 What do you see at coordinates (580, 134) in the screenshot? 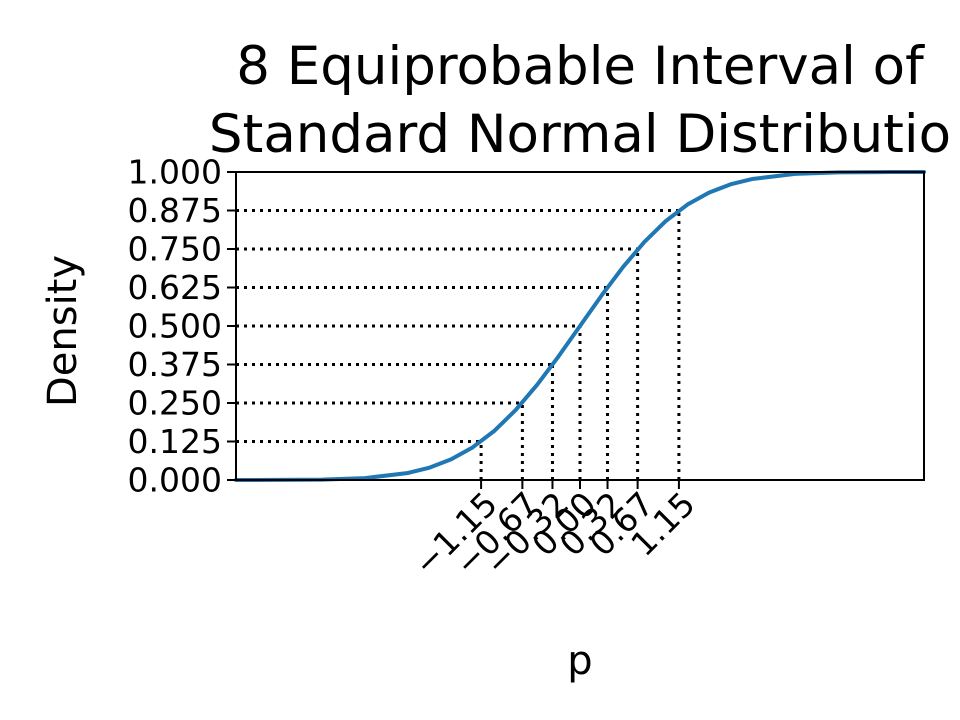
I see `chart-title-line-2: Standard Normal Distributio` at bounding box center [580, 134].